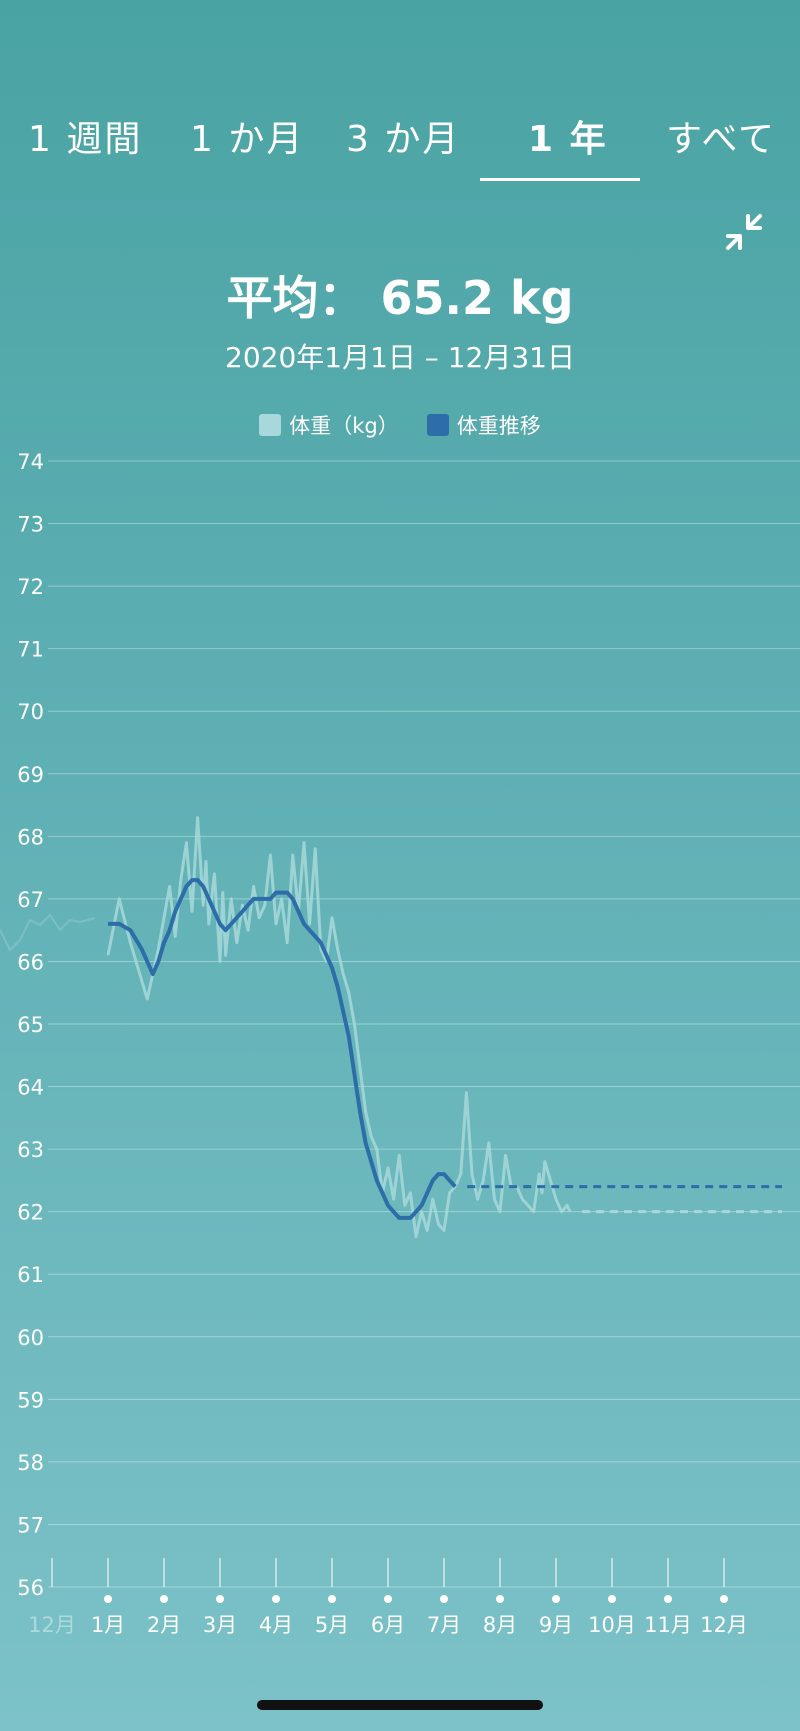  I want to click on x-tick-label: 10月, so click(612, 1625).